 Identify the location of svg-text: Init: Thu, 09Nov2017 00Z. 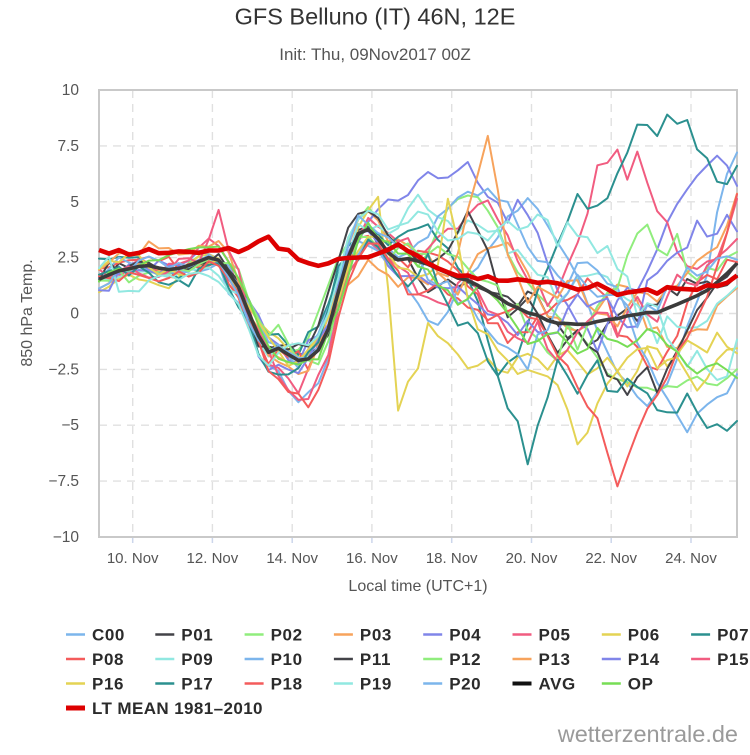
(375, 54).